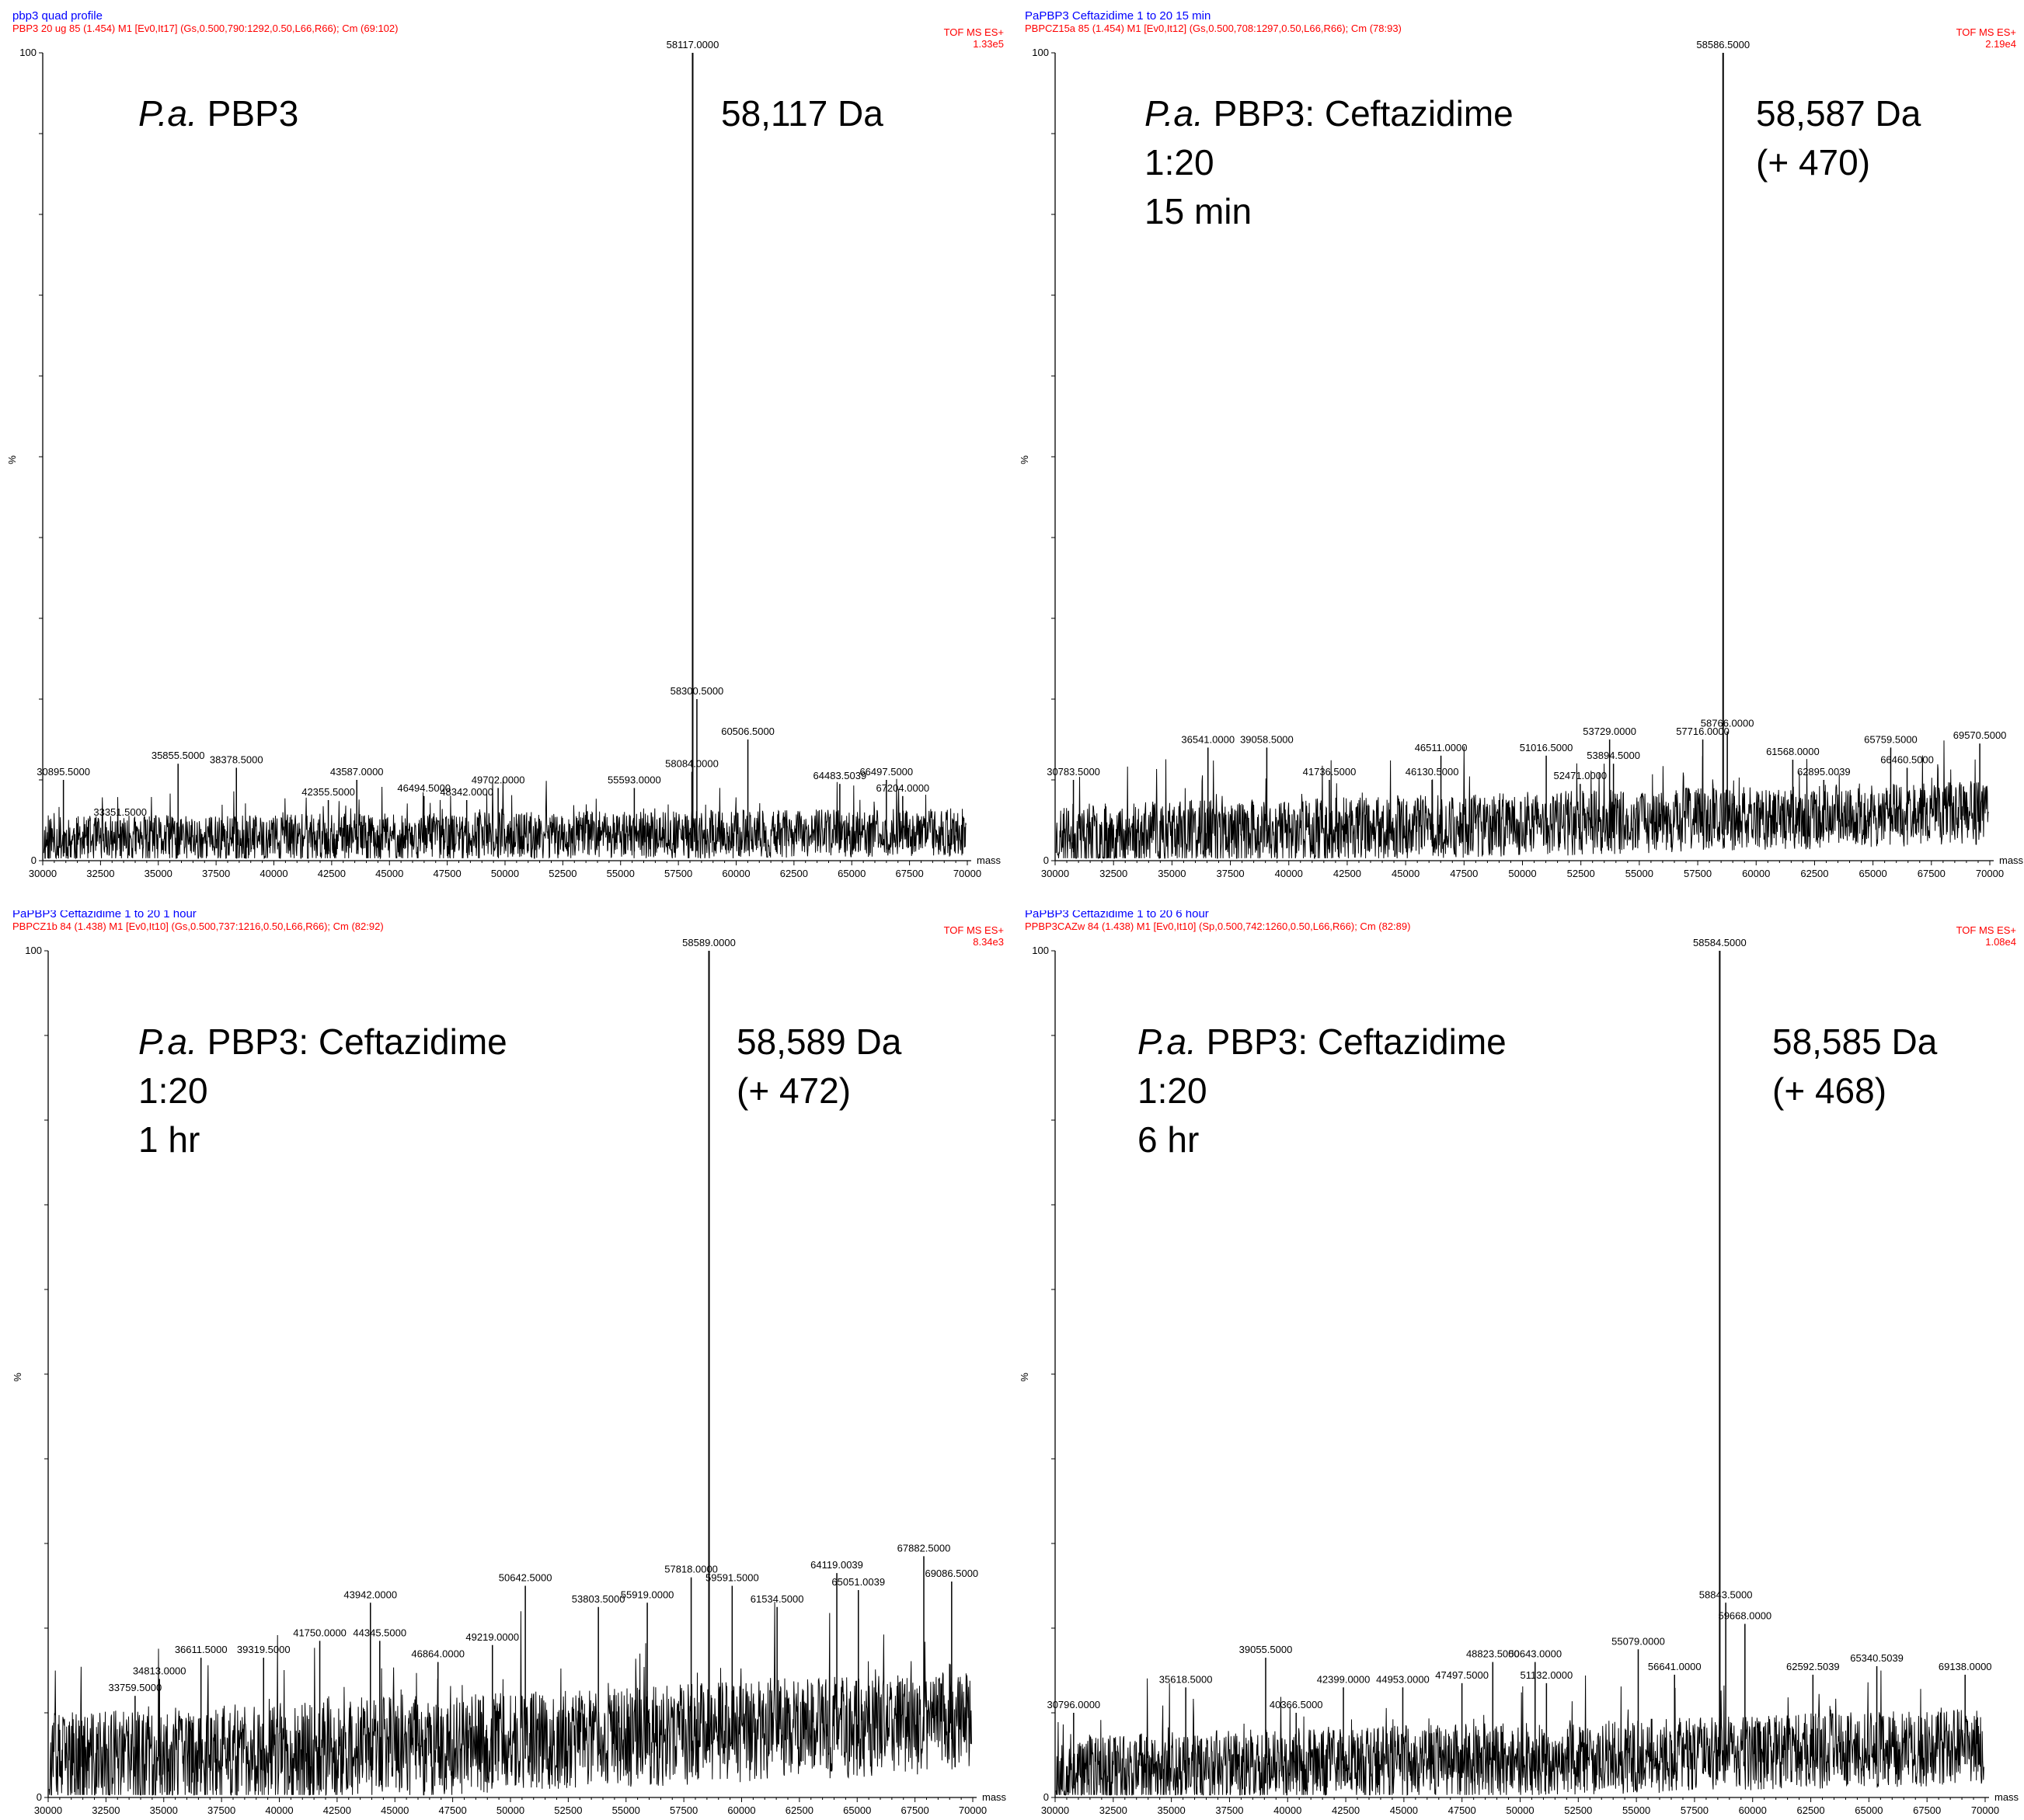  I want to click on mass-annotation: 58,117 Da, so click(802, 114).